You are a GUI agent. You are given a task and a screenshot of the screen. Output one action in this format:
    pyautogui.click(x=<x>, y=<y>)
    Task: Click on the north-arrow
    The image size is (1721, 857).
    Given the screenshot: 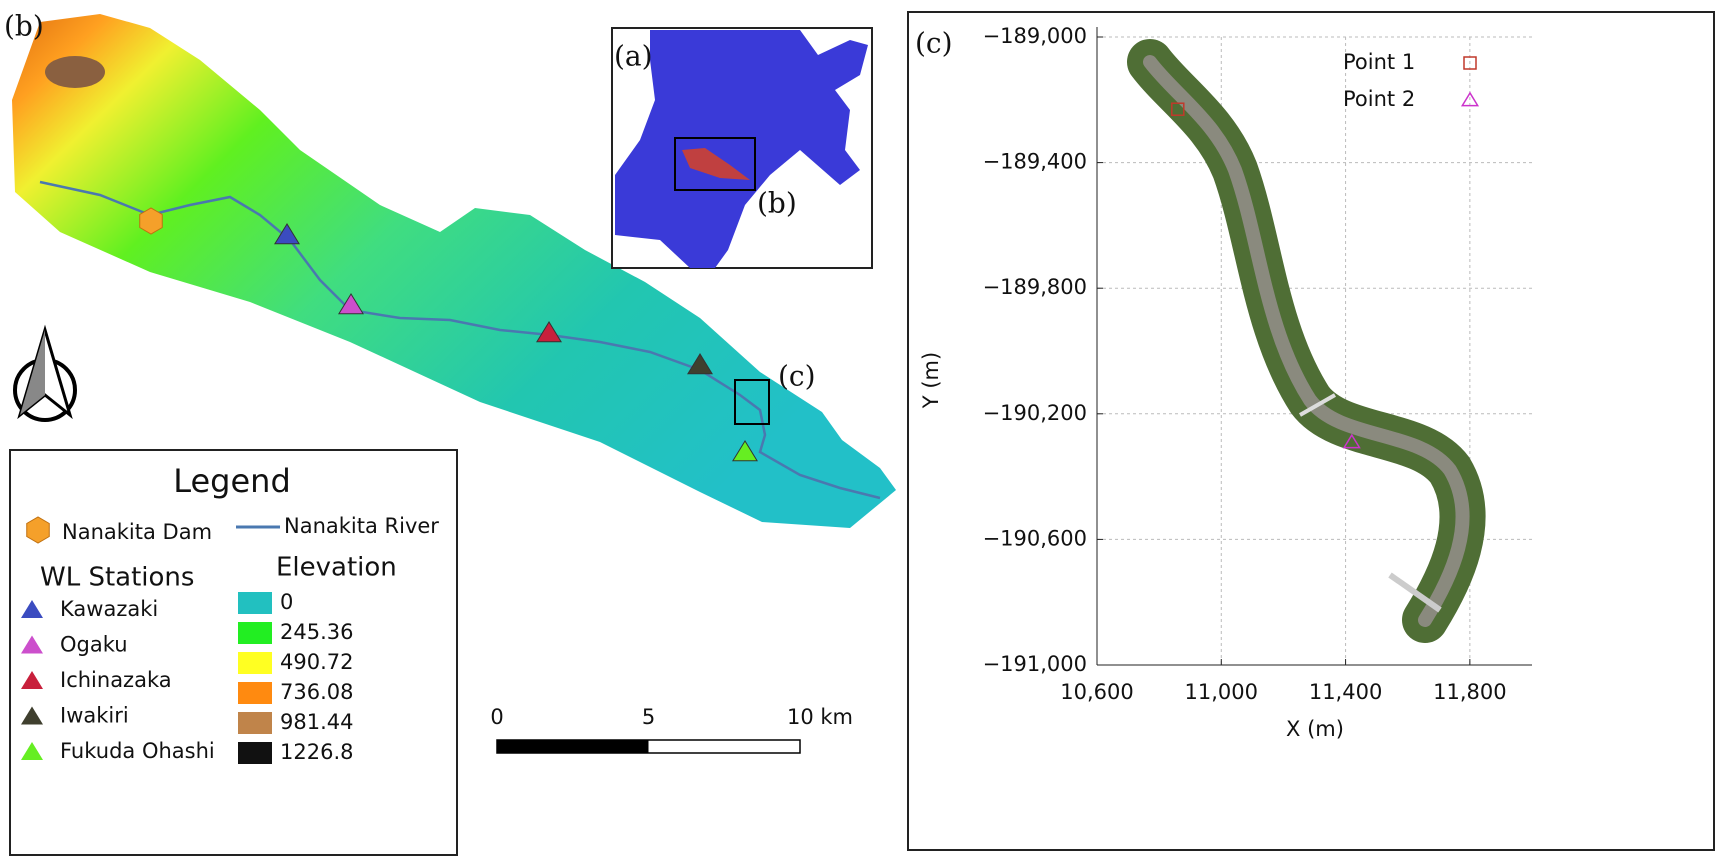 What is the action you would take?
    pyautogui.click(x=45, y=373)
    